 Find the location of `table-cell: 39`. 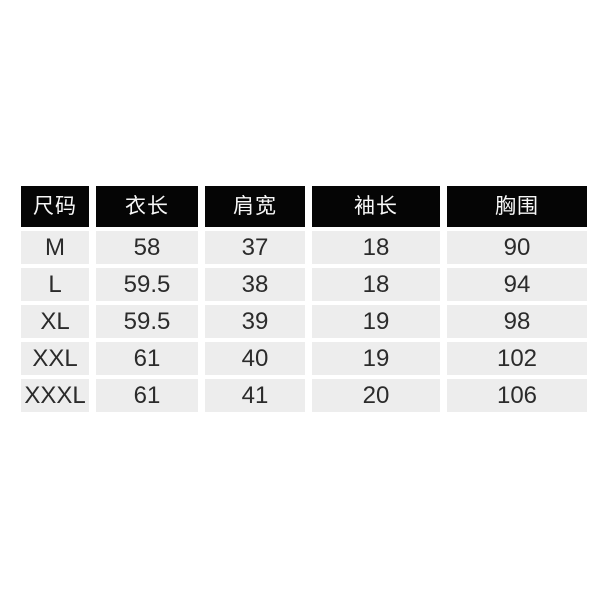

table-cell: 39 is located at coordinates (255, 321).